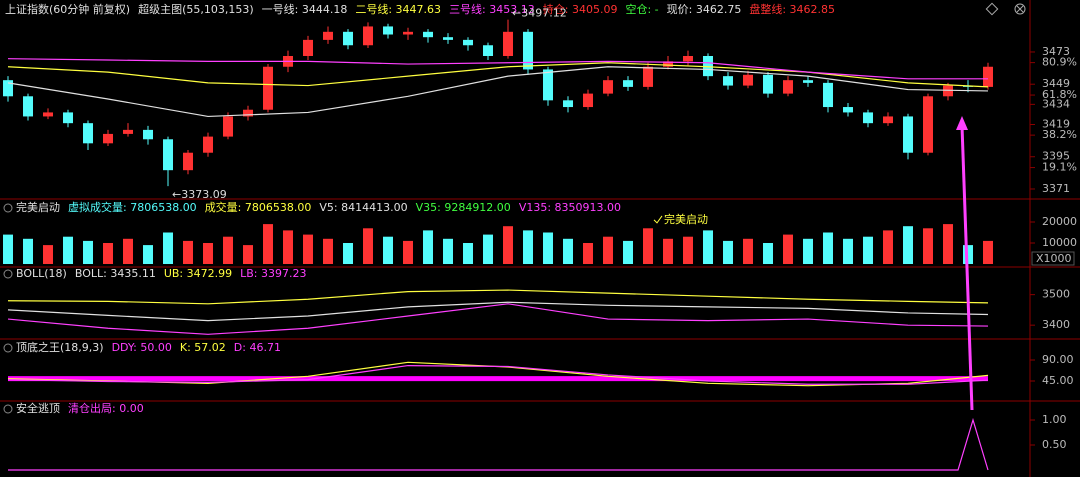 The height and width of the screenshot is (477, 1080). Describe the element at coordinates (1056, 324) in the screenshot. I see `y-tick-label: 3400` at that location.